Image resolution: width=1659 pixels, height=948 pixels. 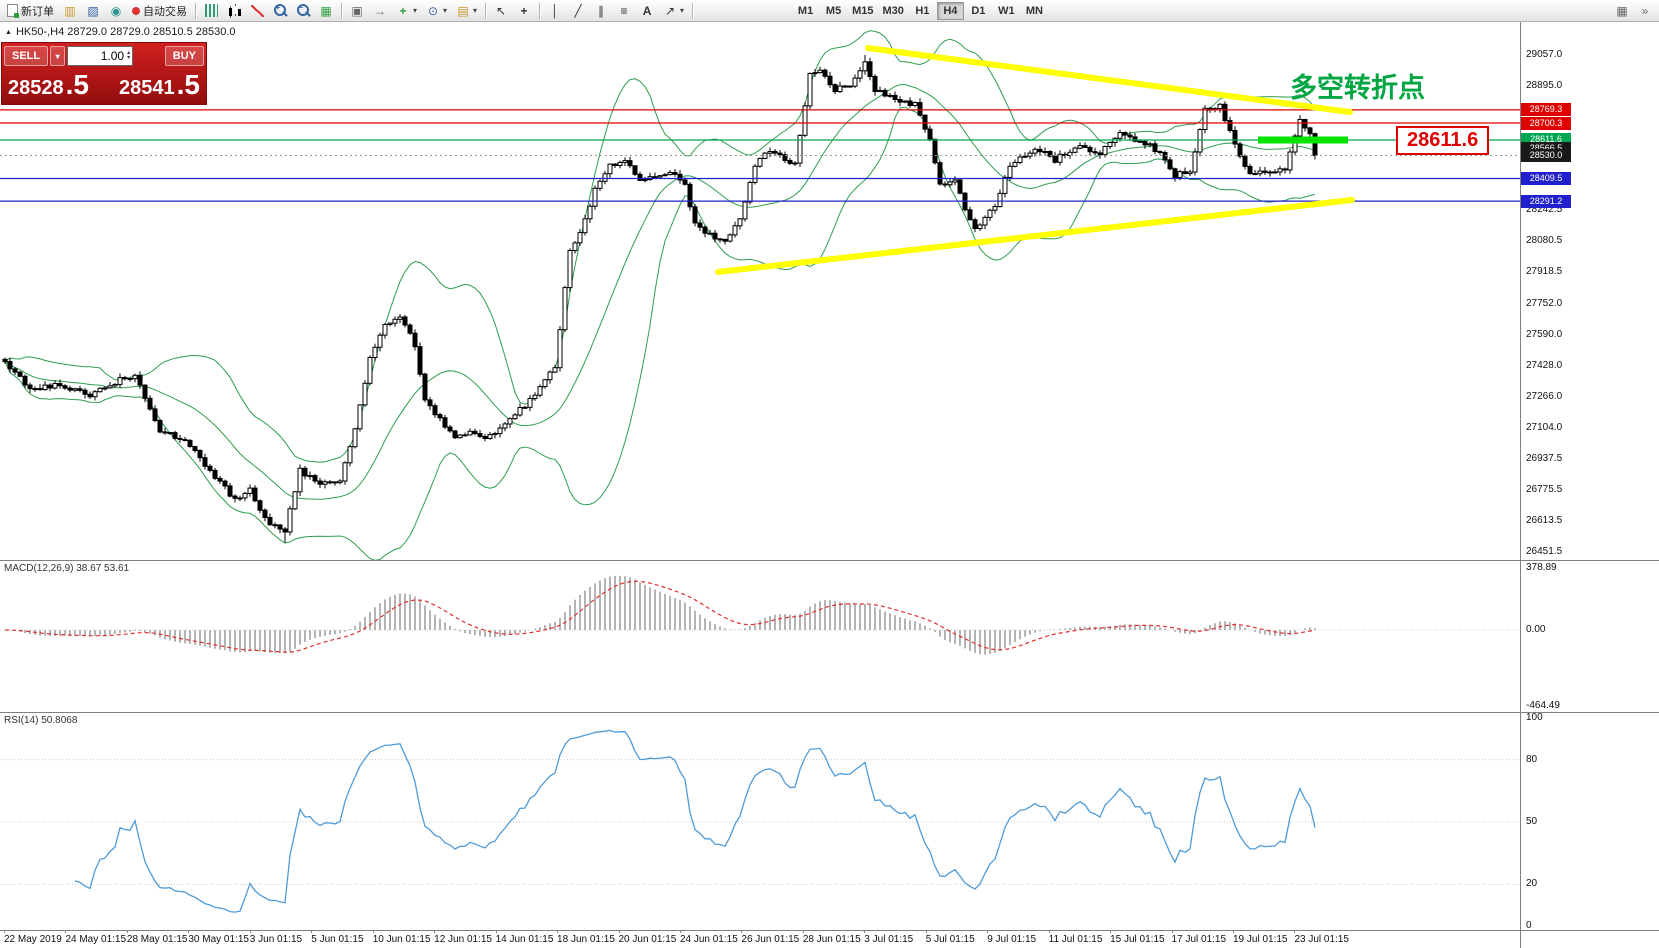 What do you see at coordinates (433, 10) in the screenshot?
I see `periods-icon: ⊙` at bounding box center [433, 10].